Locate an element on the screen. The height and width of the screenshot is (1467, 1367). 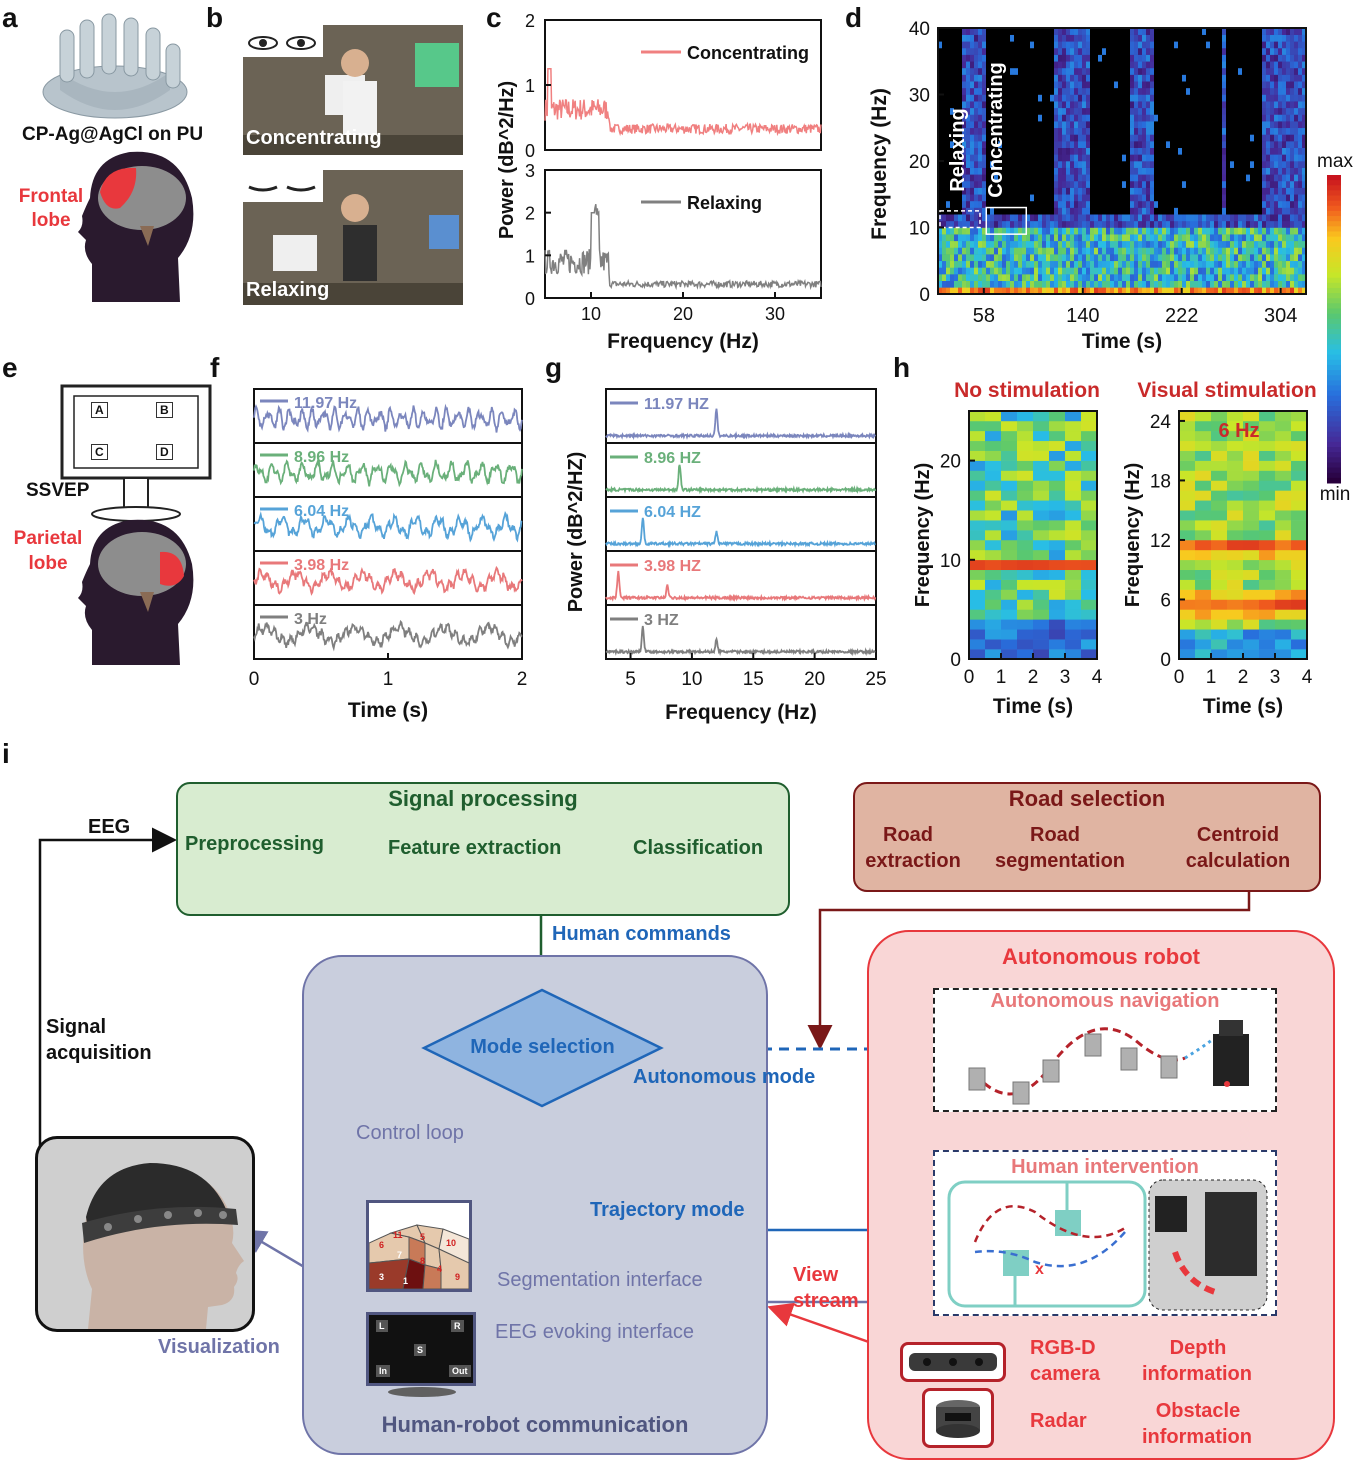
view-stream-label-2: stream is located at coordinates (826, 1301).